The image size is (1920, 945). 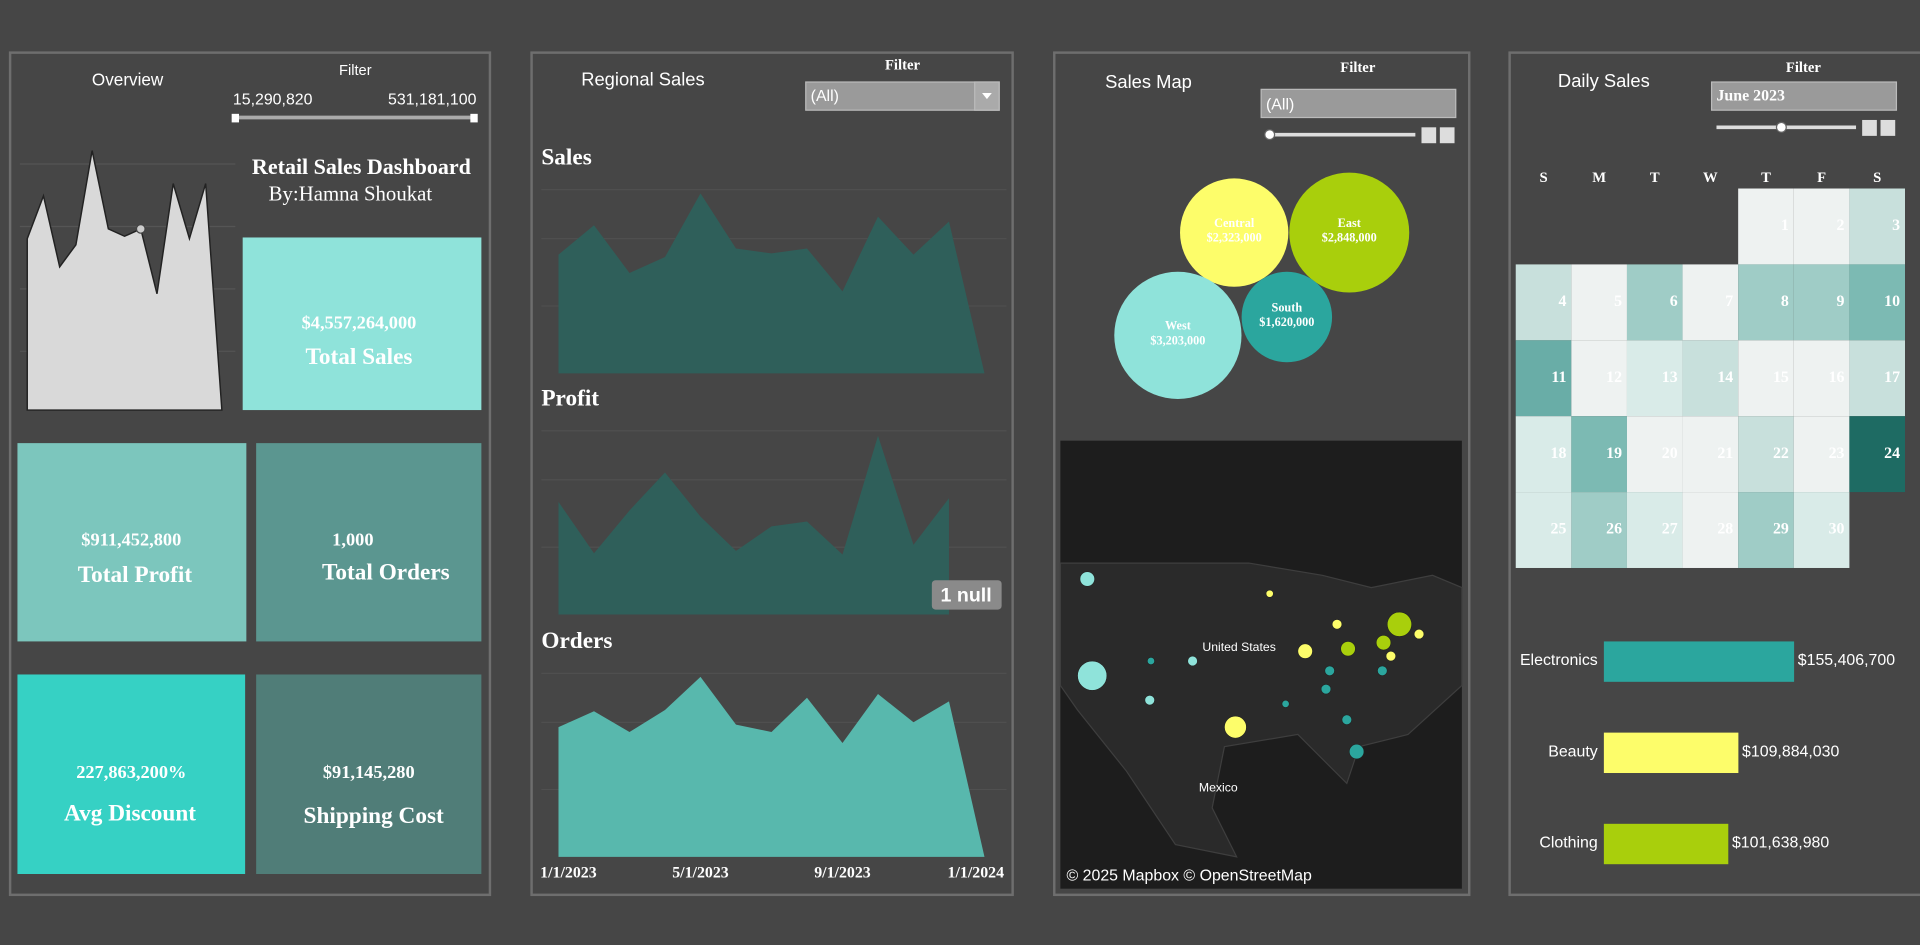 I want to click on day-number: 20, so click(x=1670, y=453).